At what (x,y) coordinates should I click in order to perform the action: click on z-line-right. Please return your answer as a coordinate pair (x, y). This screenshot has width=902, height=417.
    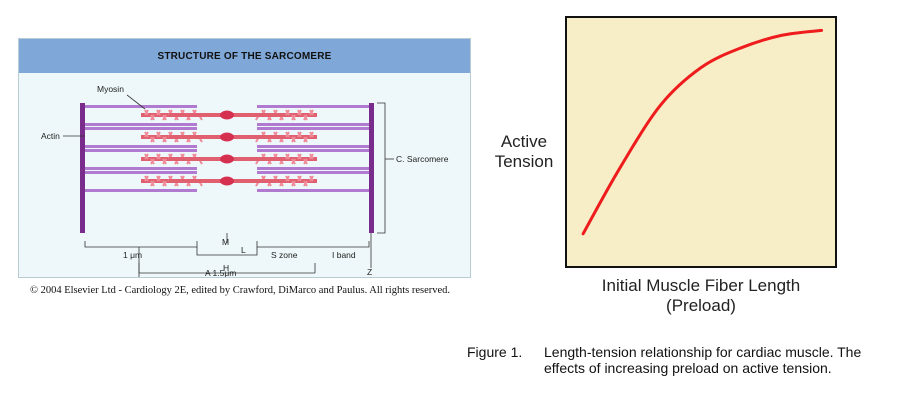
    Looking at the image, I should click on (371, 168).